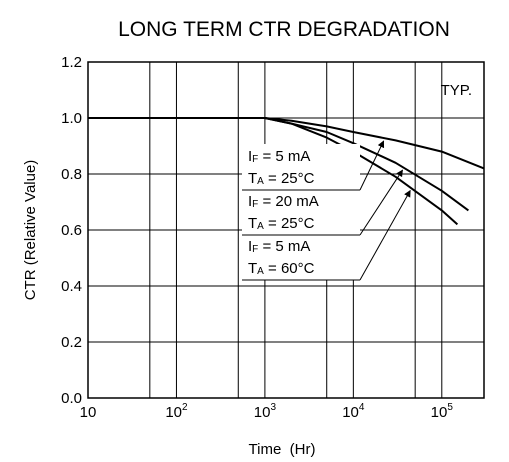  I want to click on y-tick-label: 0.6, so click(71, 230).